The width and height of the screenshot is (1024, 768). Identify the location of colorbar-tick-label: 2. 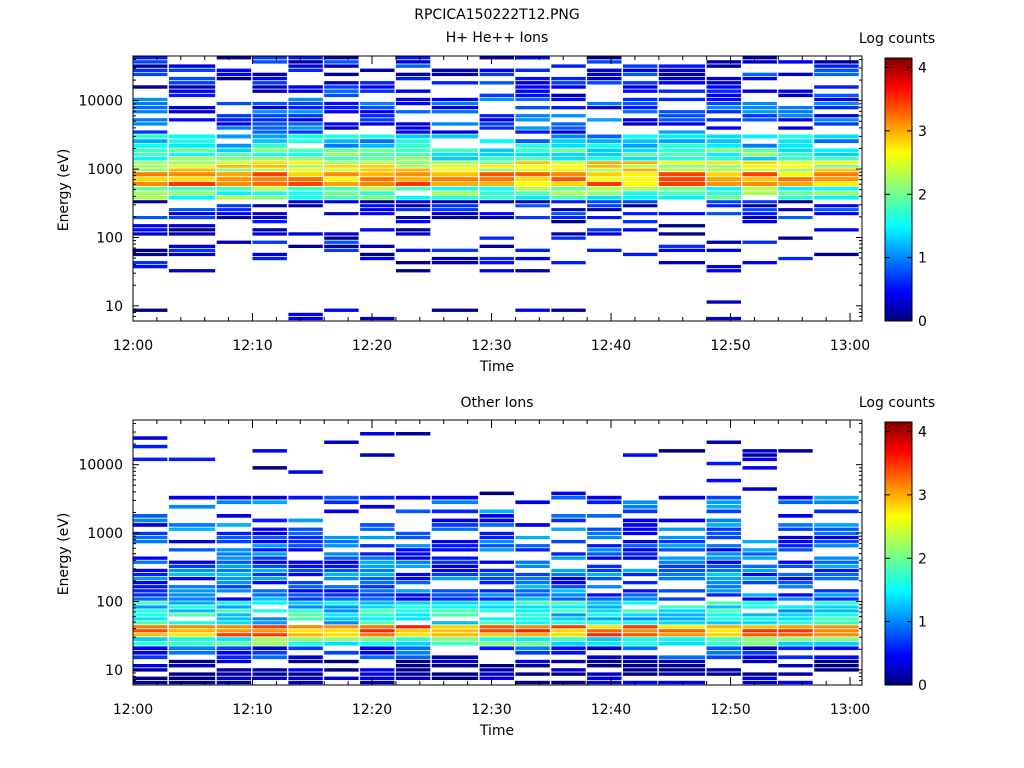
(922, 195).